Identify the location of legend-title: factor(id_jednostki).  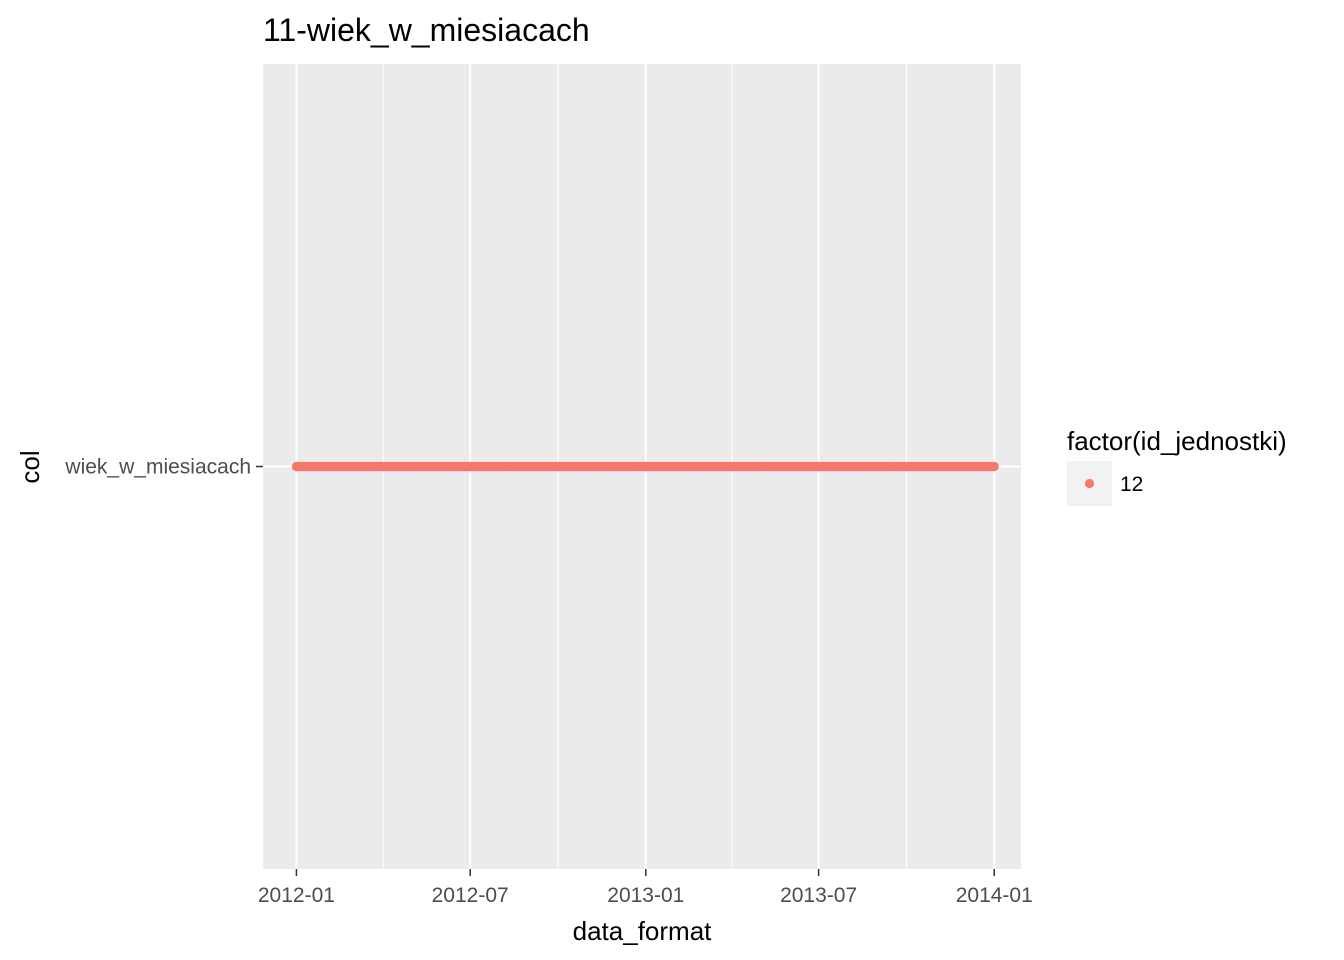
(1177, 441).